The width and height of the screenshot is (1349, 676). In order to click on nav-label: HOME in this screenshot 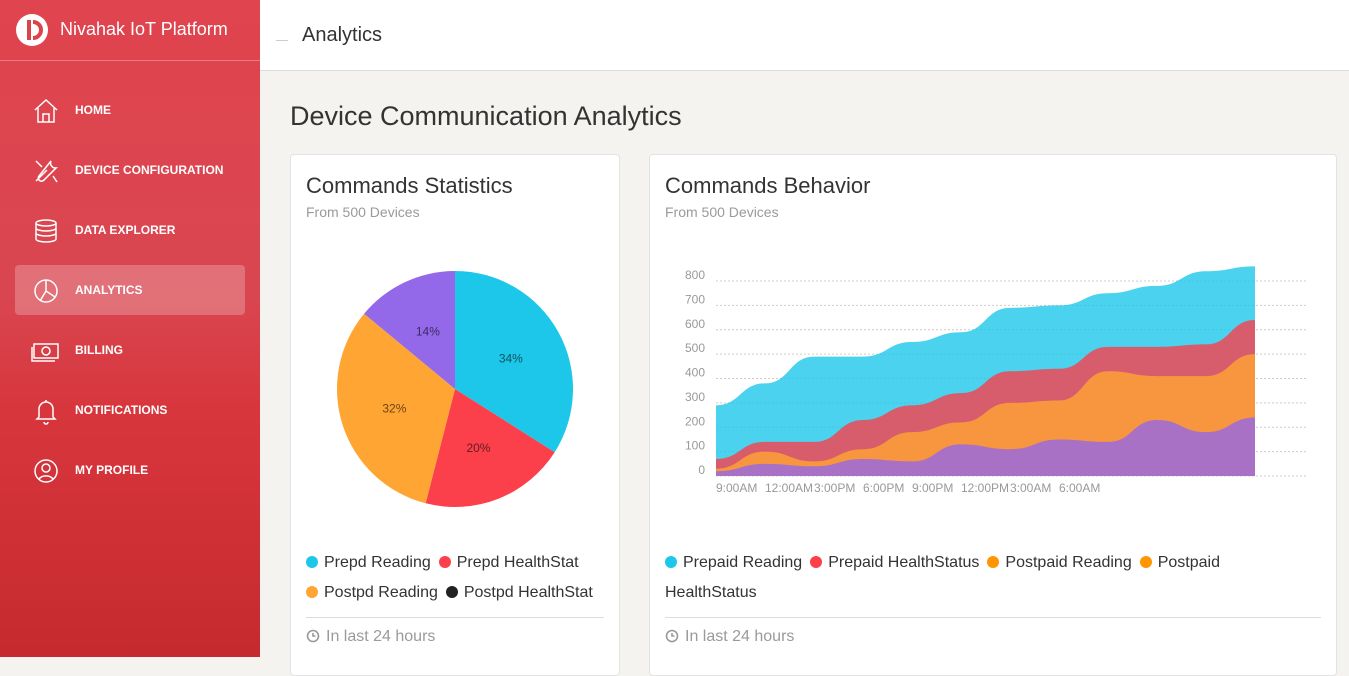, I will do `click(93, 110)`.